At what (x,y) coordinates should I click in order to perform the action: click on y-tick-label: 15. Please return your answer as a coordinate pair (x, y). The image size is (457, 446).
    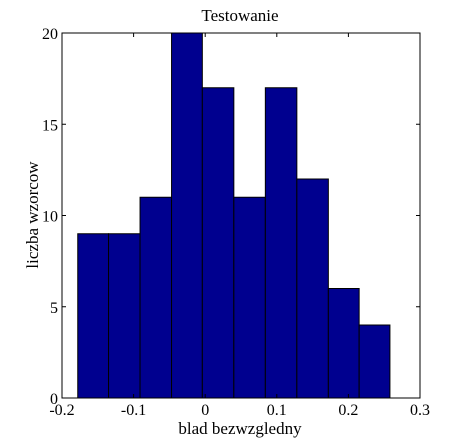
    Looking at the image, I should click on (50, 125).